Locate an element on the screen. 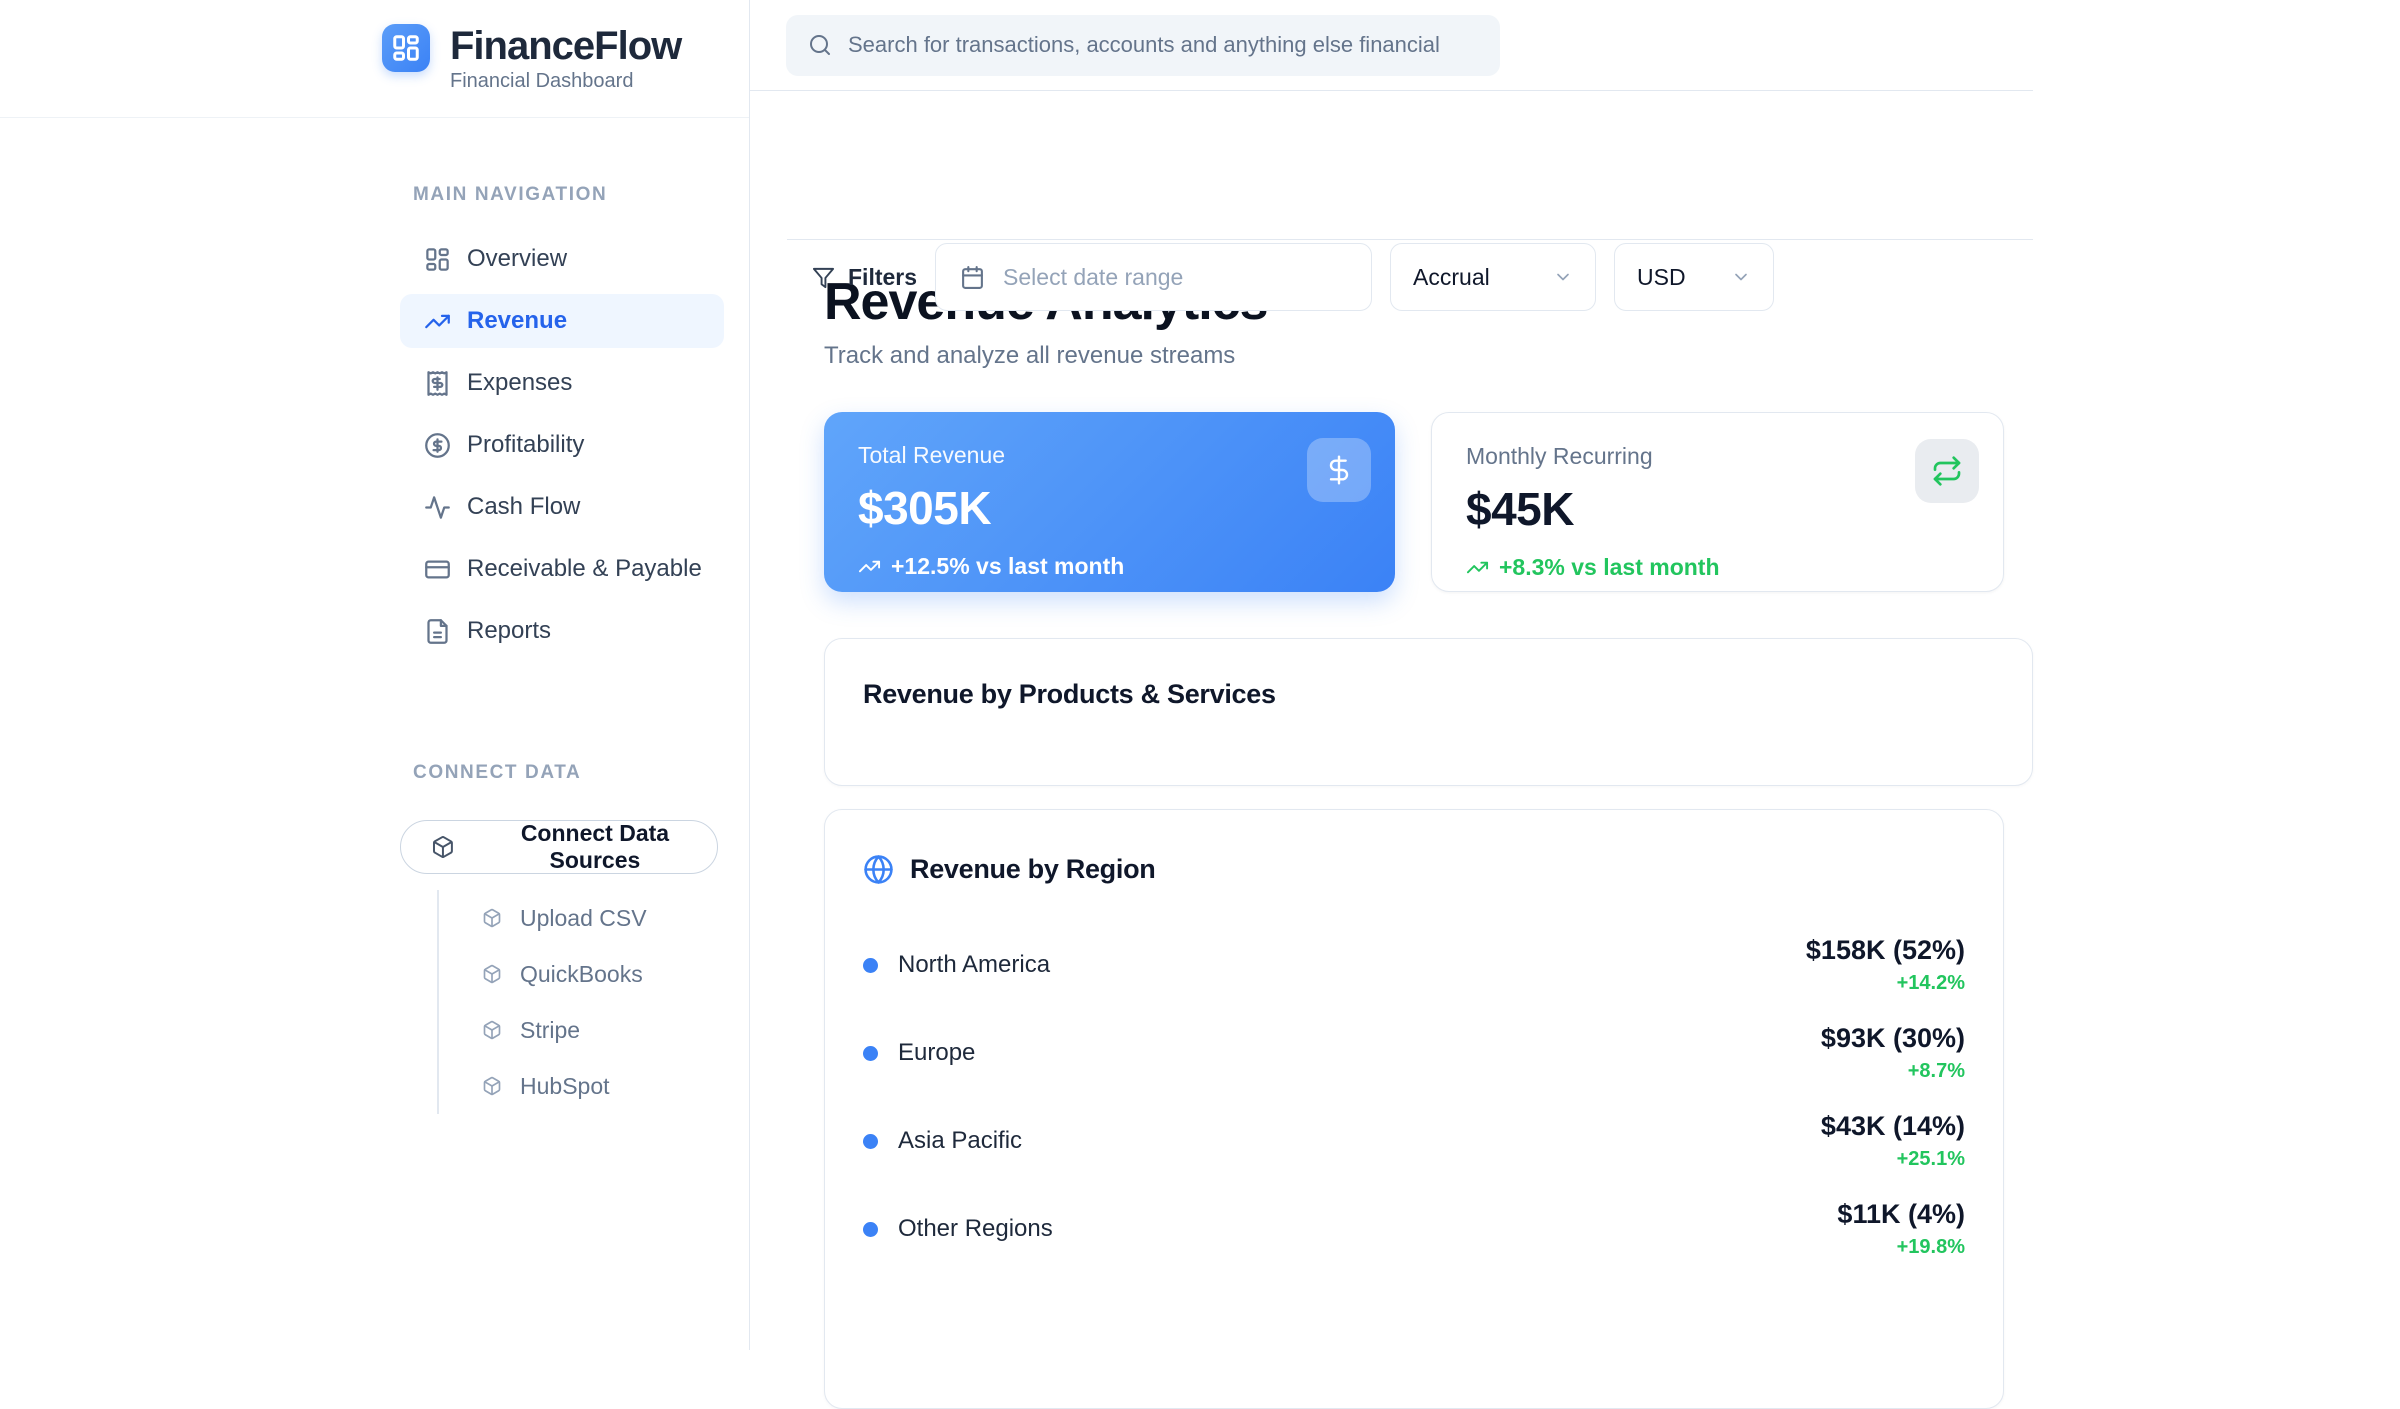 The width and height of the screenshot is (2400, 1409). connect-data-sources-button: Connect Data Sources is located at coordinates (559, 847).